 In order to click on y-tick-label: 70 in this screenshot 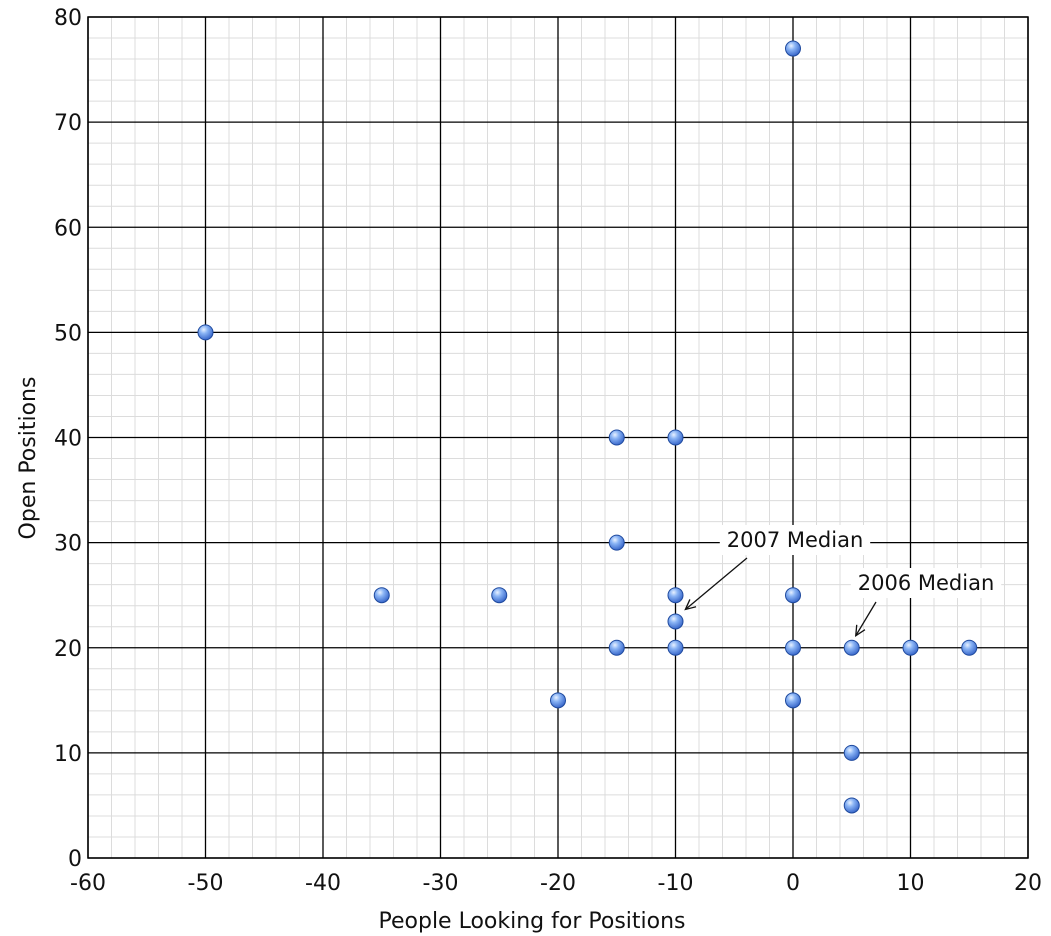, I will do `click(68, 123)`.